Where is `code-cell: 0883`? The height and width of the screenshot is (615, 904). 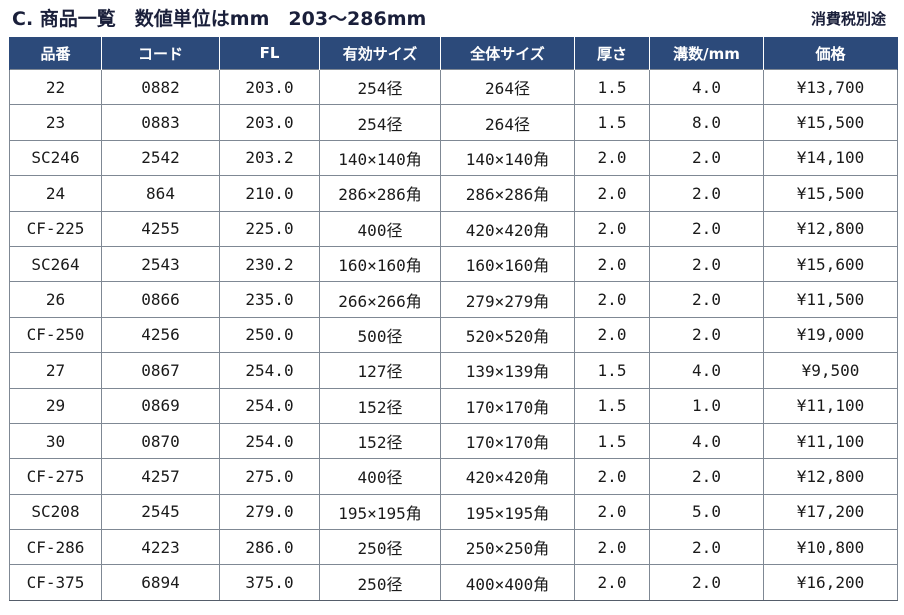
code-cell: 0883 is located at coordinates (160, 122).